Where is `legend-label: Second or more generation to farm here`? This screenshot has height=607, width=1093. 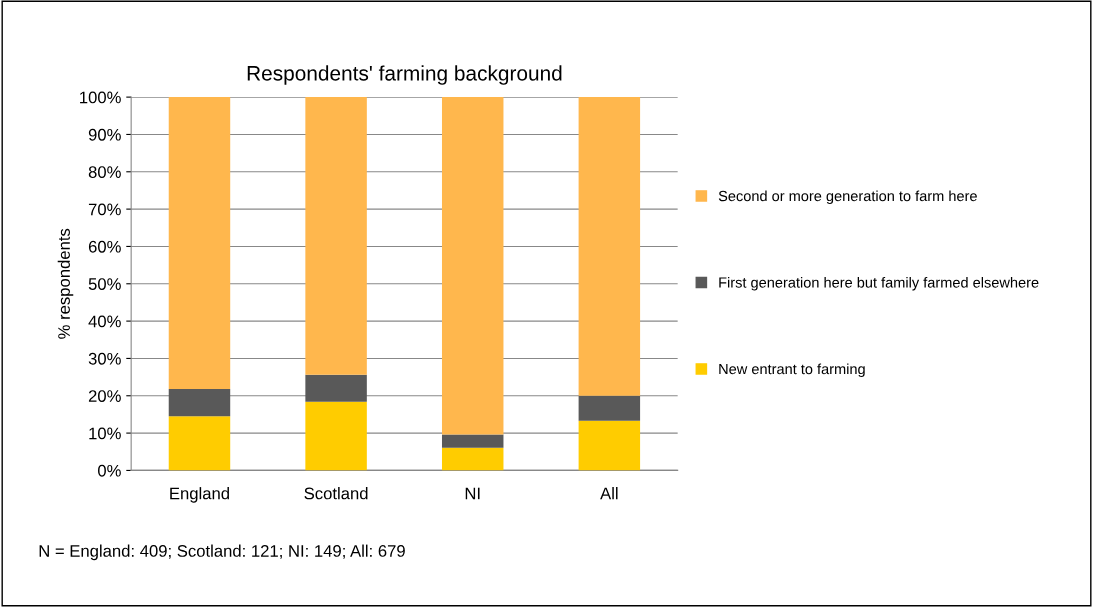
legend-label: Second or more generation to farm here is located at coordinates (847, 197).